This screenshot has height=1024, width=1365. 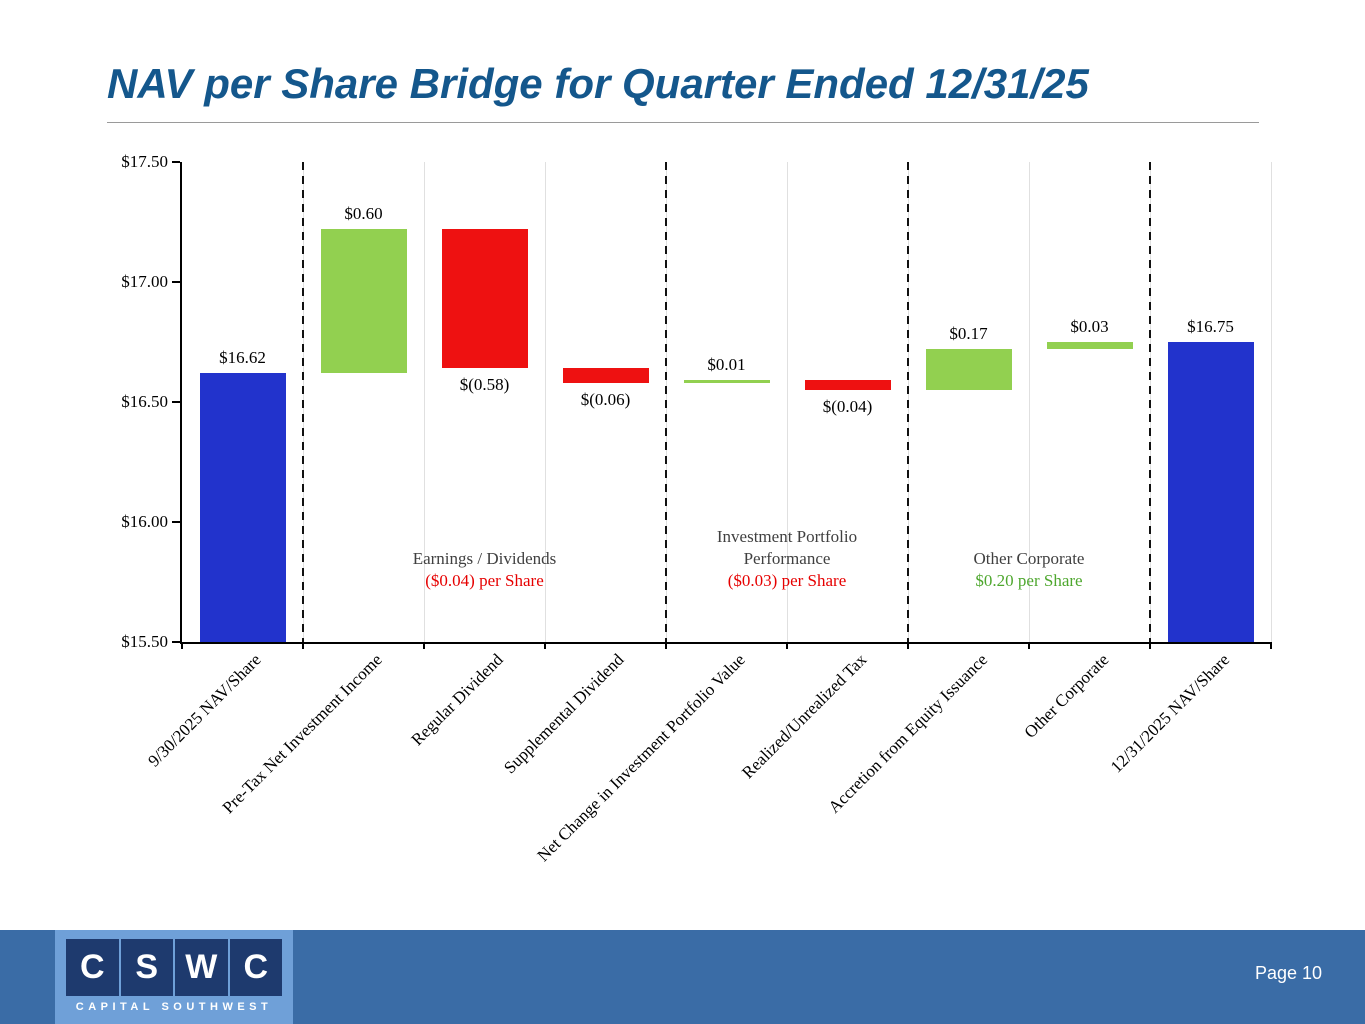 I want to click on cswc-logo: C S W C CAPITAL SOUTHWEST, so click(x=174, y=977).